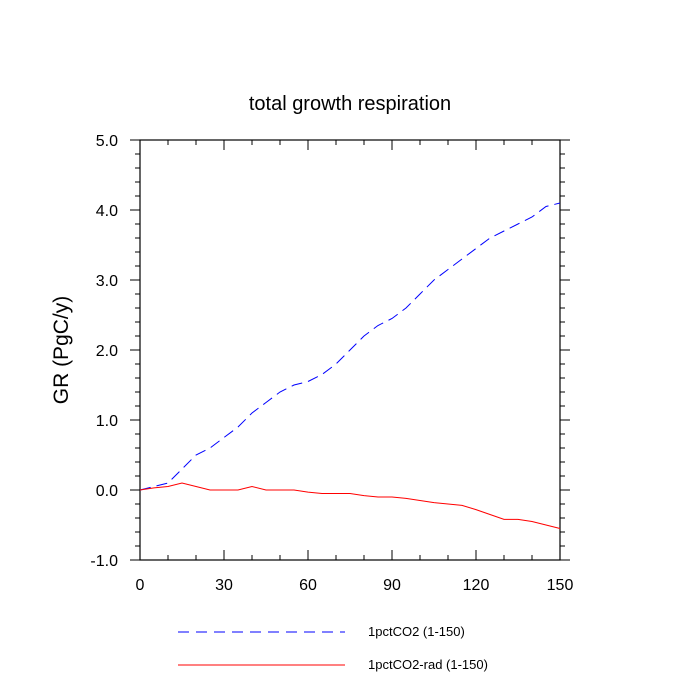  Describe the element at coordinates (107, 421) in the screenshot. I see `y-tick-label: 1.0` at that location.